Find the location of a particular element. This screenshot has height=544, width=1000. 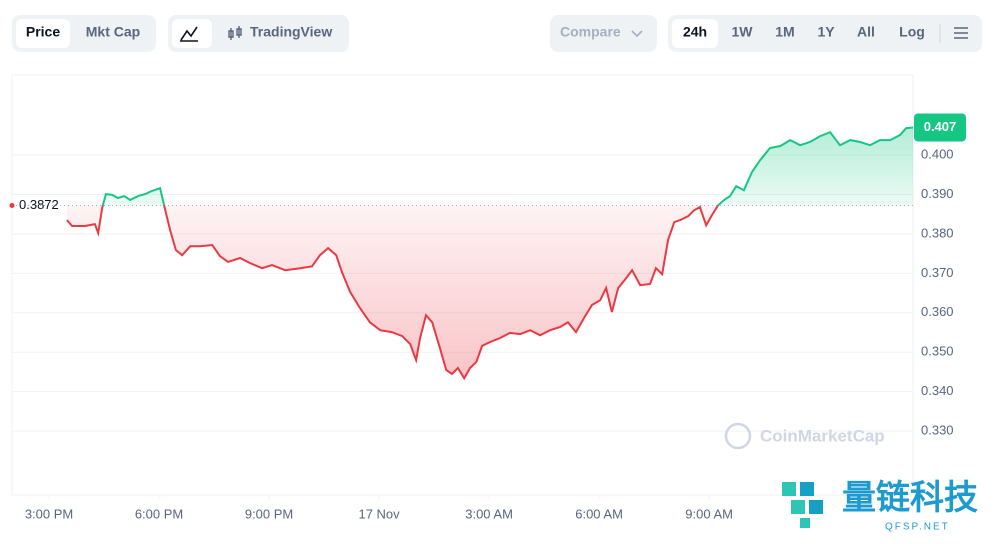

x-tick-label: 9:00 PM is located at coordinates (269, 513).